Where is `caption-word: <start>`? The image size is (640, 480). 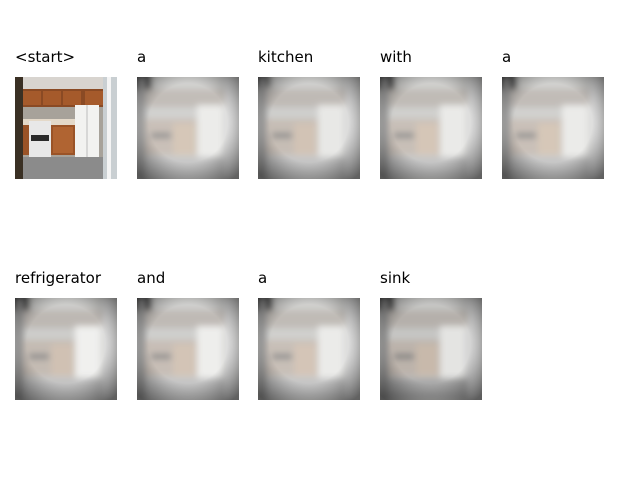 caption-word: <start> is located at coordinates (45, 57).